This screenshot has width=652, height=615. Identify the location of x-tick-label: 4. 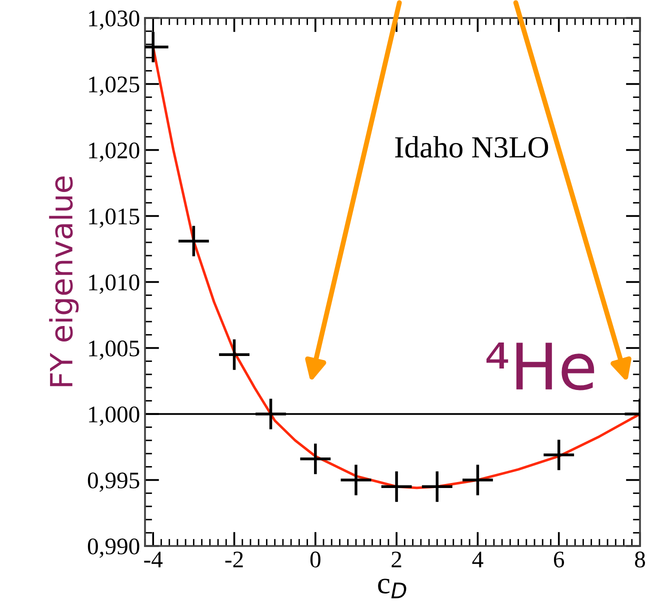
(478, 560).